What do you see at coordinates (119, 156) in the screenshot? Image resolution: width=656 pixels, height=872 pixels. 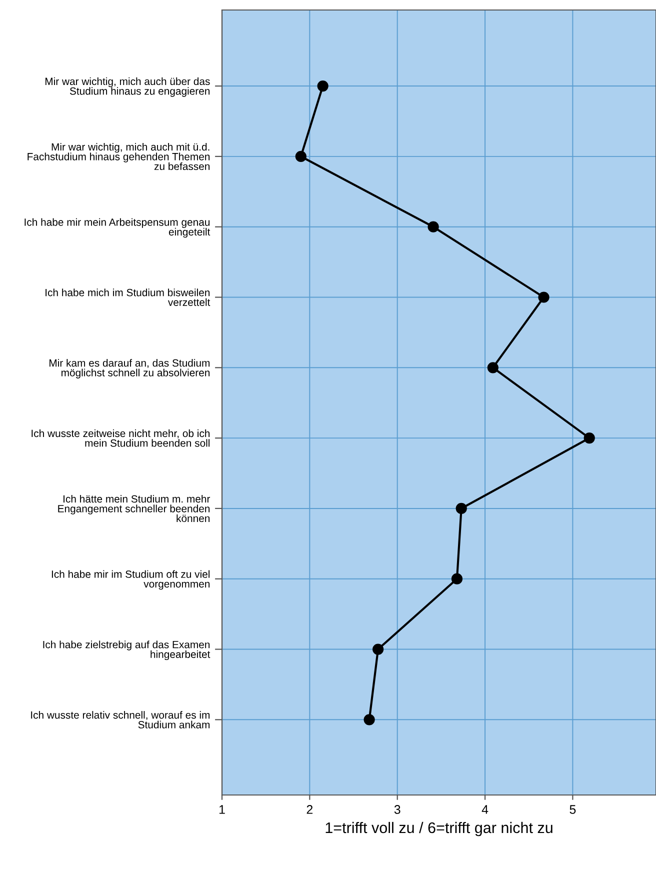 I see `y-tick-label: Mir war wichtig, mich auch mit ü.d. Fachstudium hinaus gehenden Themen zu befassen` at bounding box center [119, 156].